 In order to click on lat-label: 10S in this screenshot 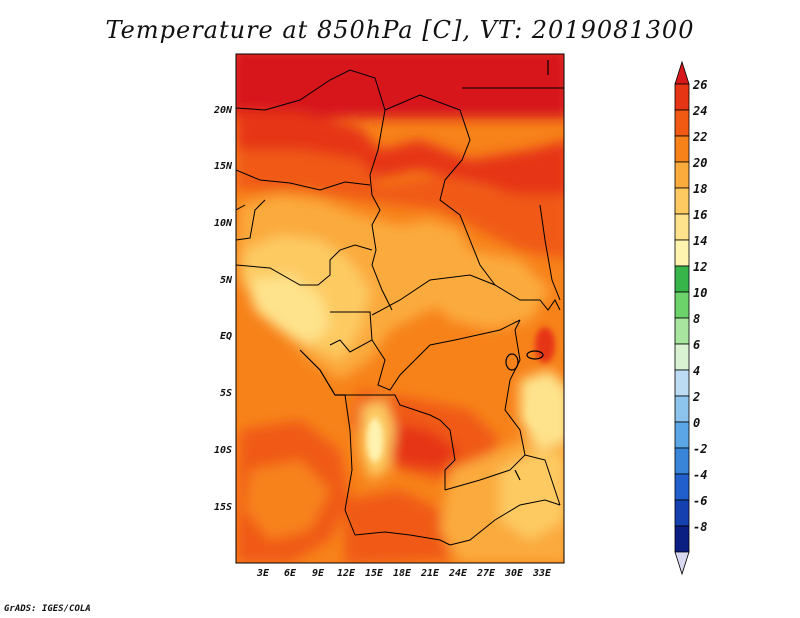, I will do `click(222, 450)`.